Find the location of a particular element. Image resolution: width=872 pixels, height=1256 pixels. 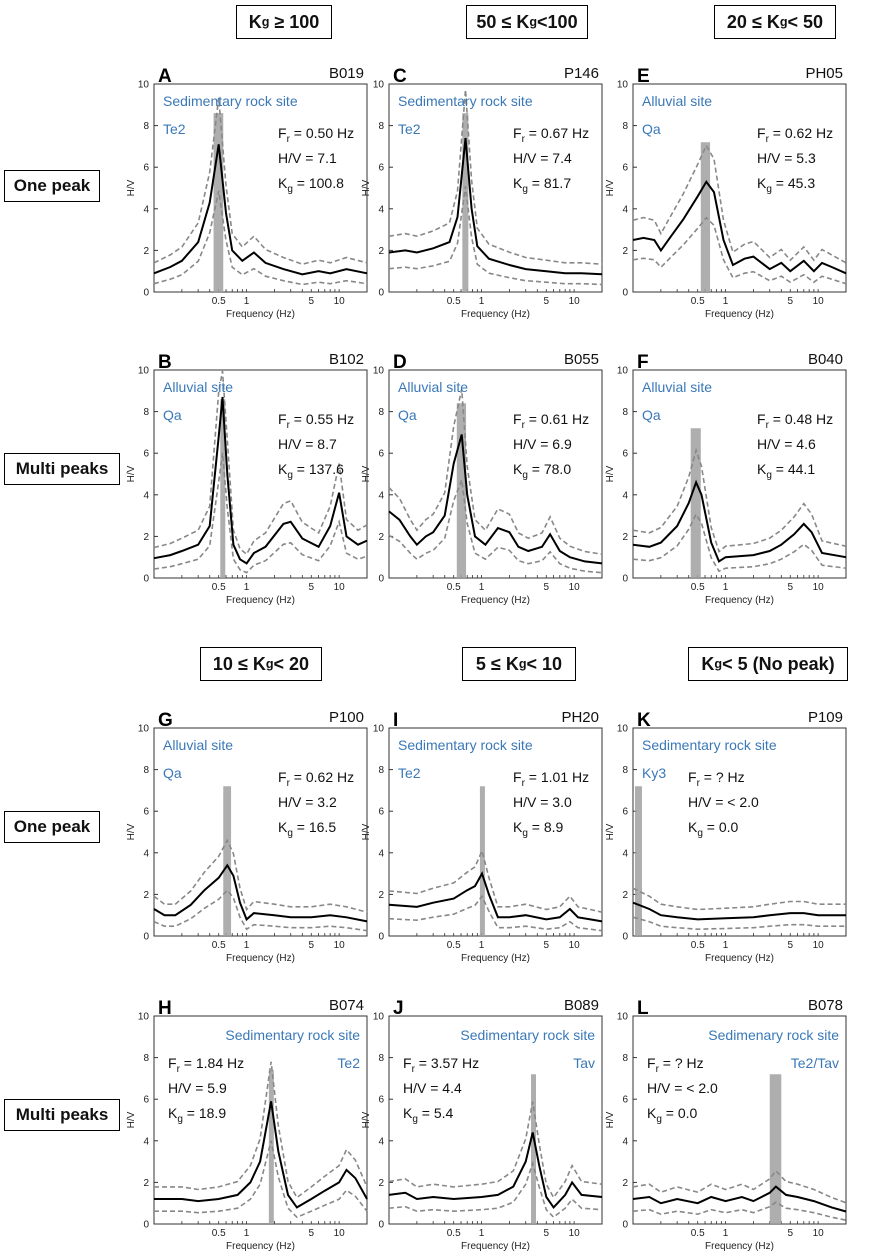

site-type: Alluvial site is located at coordinates (677, 101).